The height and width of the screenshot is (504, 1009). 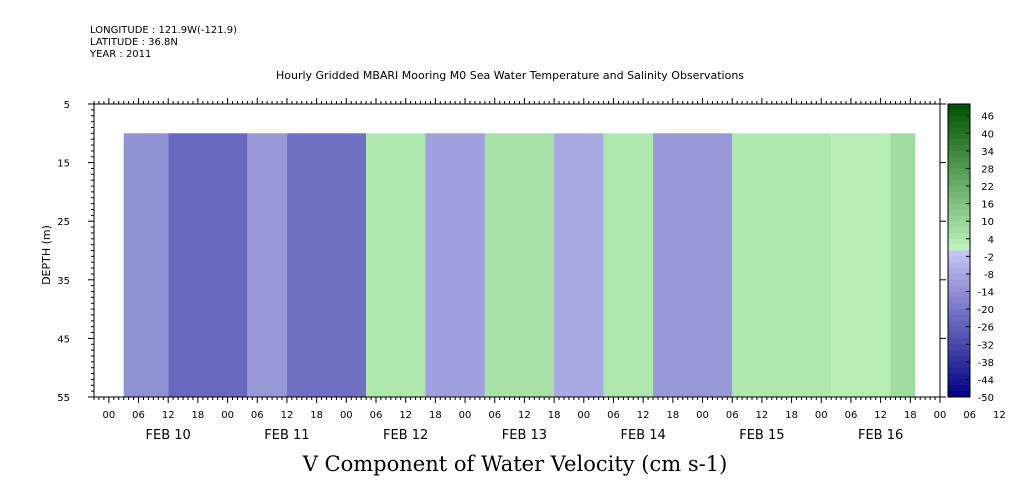 What do you see at coordinates (987, 169) in the screenshot?
I see `colorbar-label: 28` at bounding box center [987, 169].